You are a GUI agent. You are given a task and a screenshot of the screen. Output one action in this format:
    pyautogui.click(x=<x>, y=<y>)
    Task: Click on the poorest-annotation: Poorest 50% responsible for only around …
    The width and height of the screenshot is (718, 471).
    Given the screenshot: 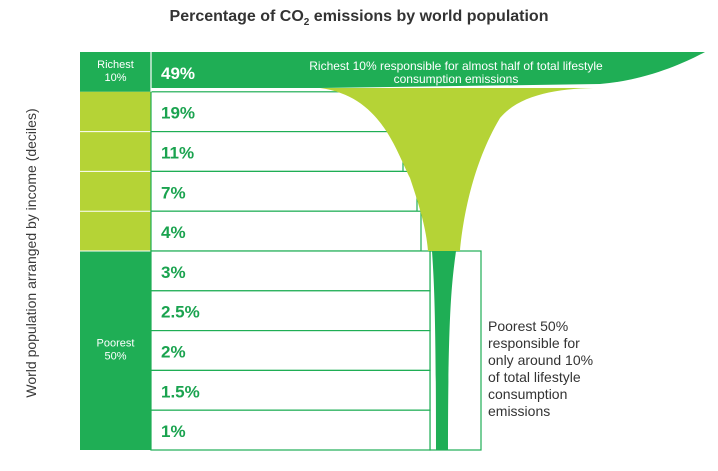 What is the action you would take?
    pyautogui.click(x=553, y=369)
    